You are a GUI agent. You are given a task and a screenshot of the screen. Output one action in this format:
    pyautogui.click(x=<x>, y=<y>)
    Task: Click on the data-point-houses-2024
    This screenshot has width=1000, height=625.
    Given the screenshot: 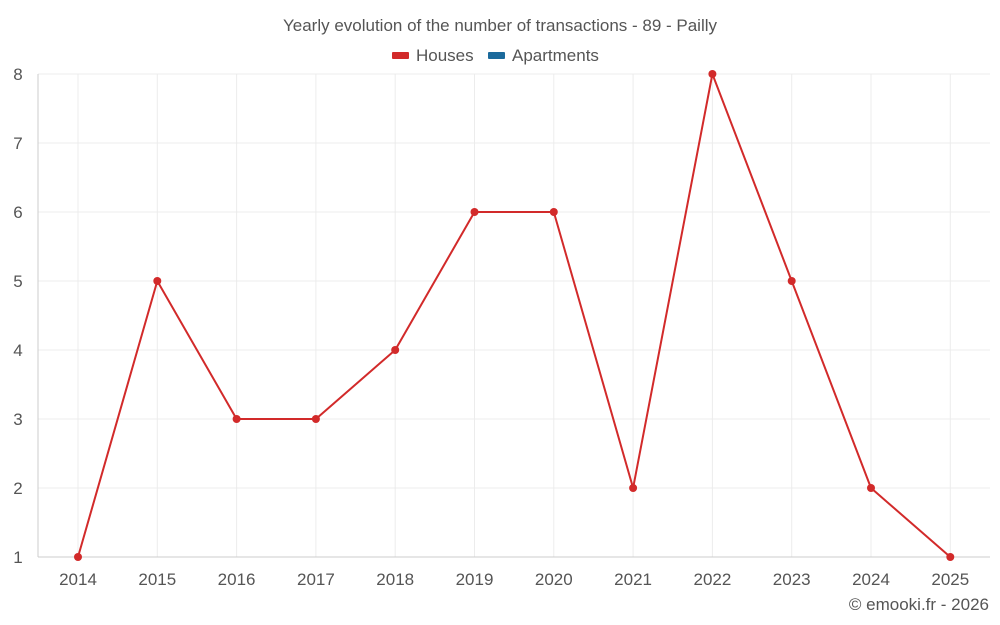 What is the action you would take?
    pyautogui.click(x=871, y=488)
    